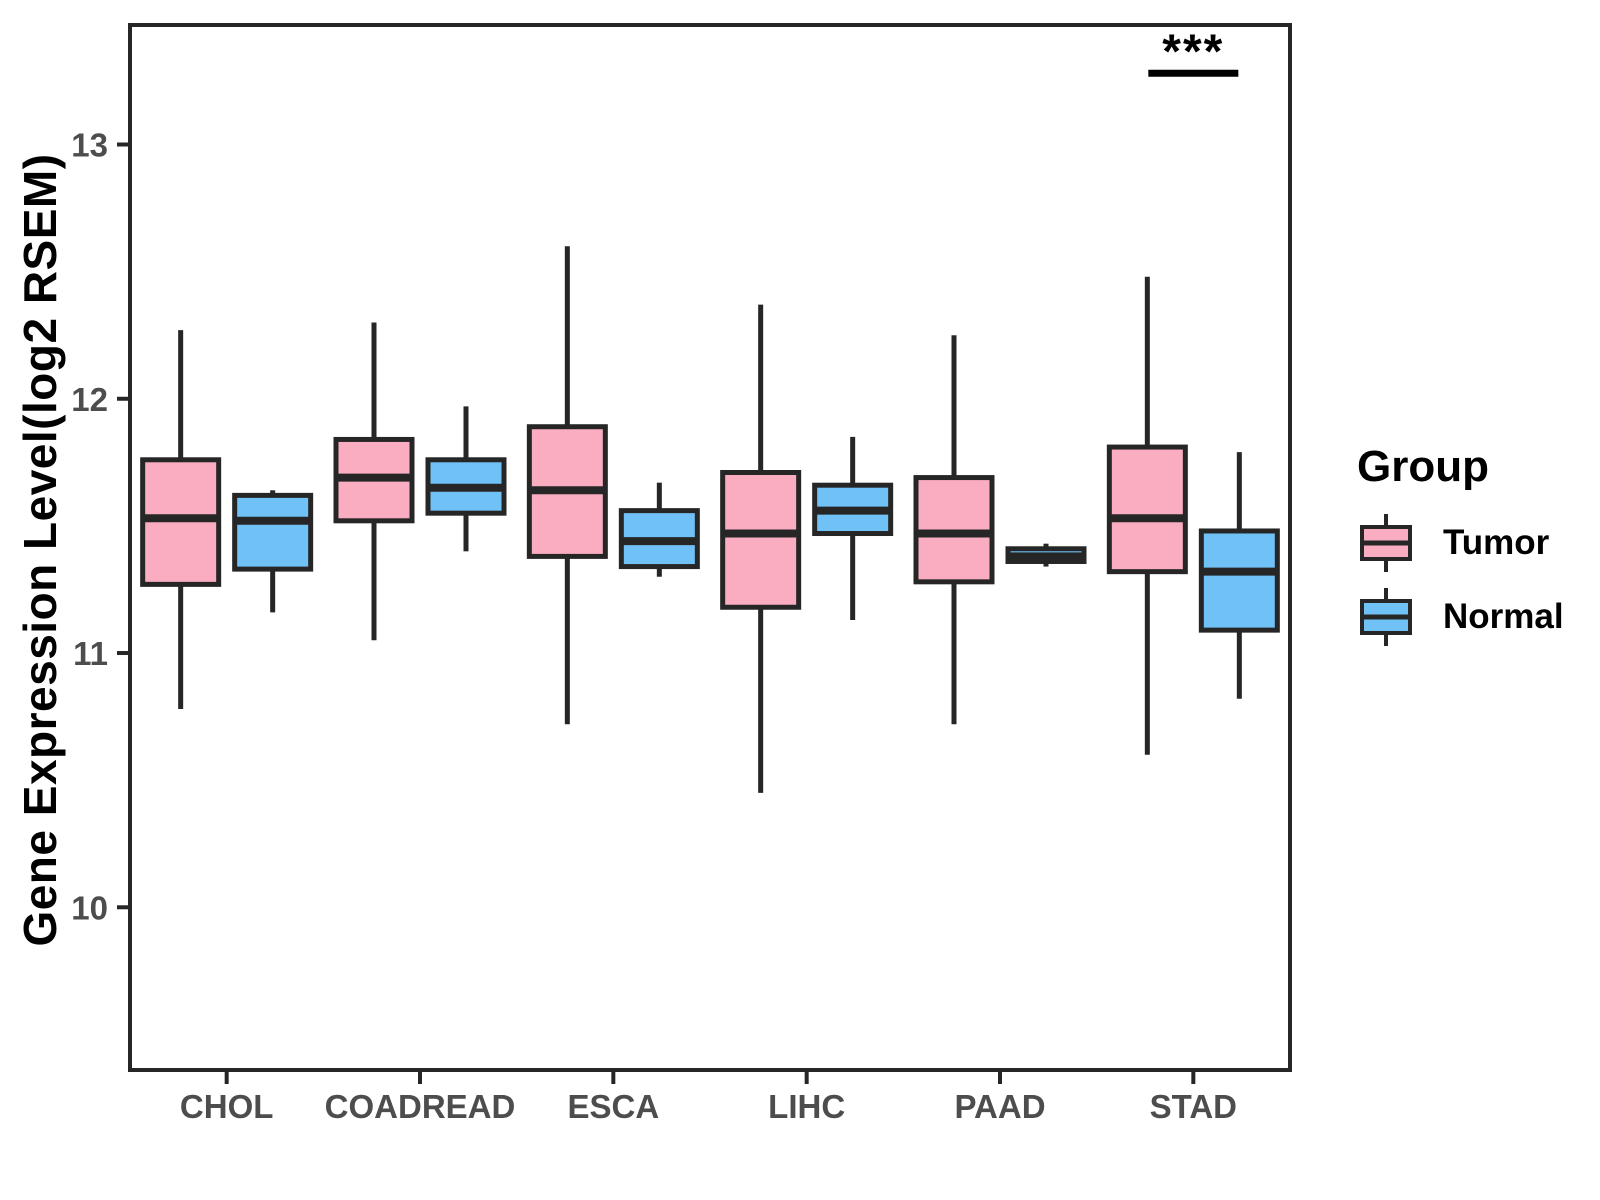 The height and width of the screenshot is (1200, 1600). Describe the element at coordinates (374, 481) in the screenshot. I see `box-coadread-tumor` at that location.